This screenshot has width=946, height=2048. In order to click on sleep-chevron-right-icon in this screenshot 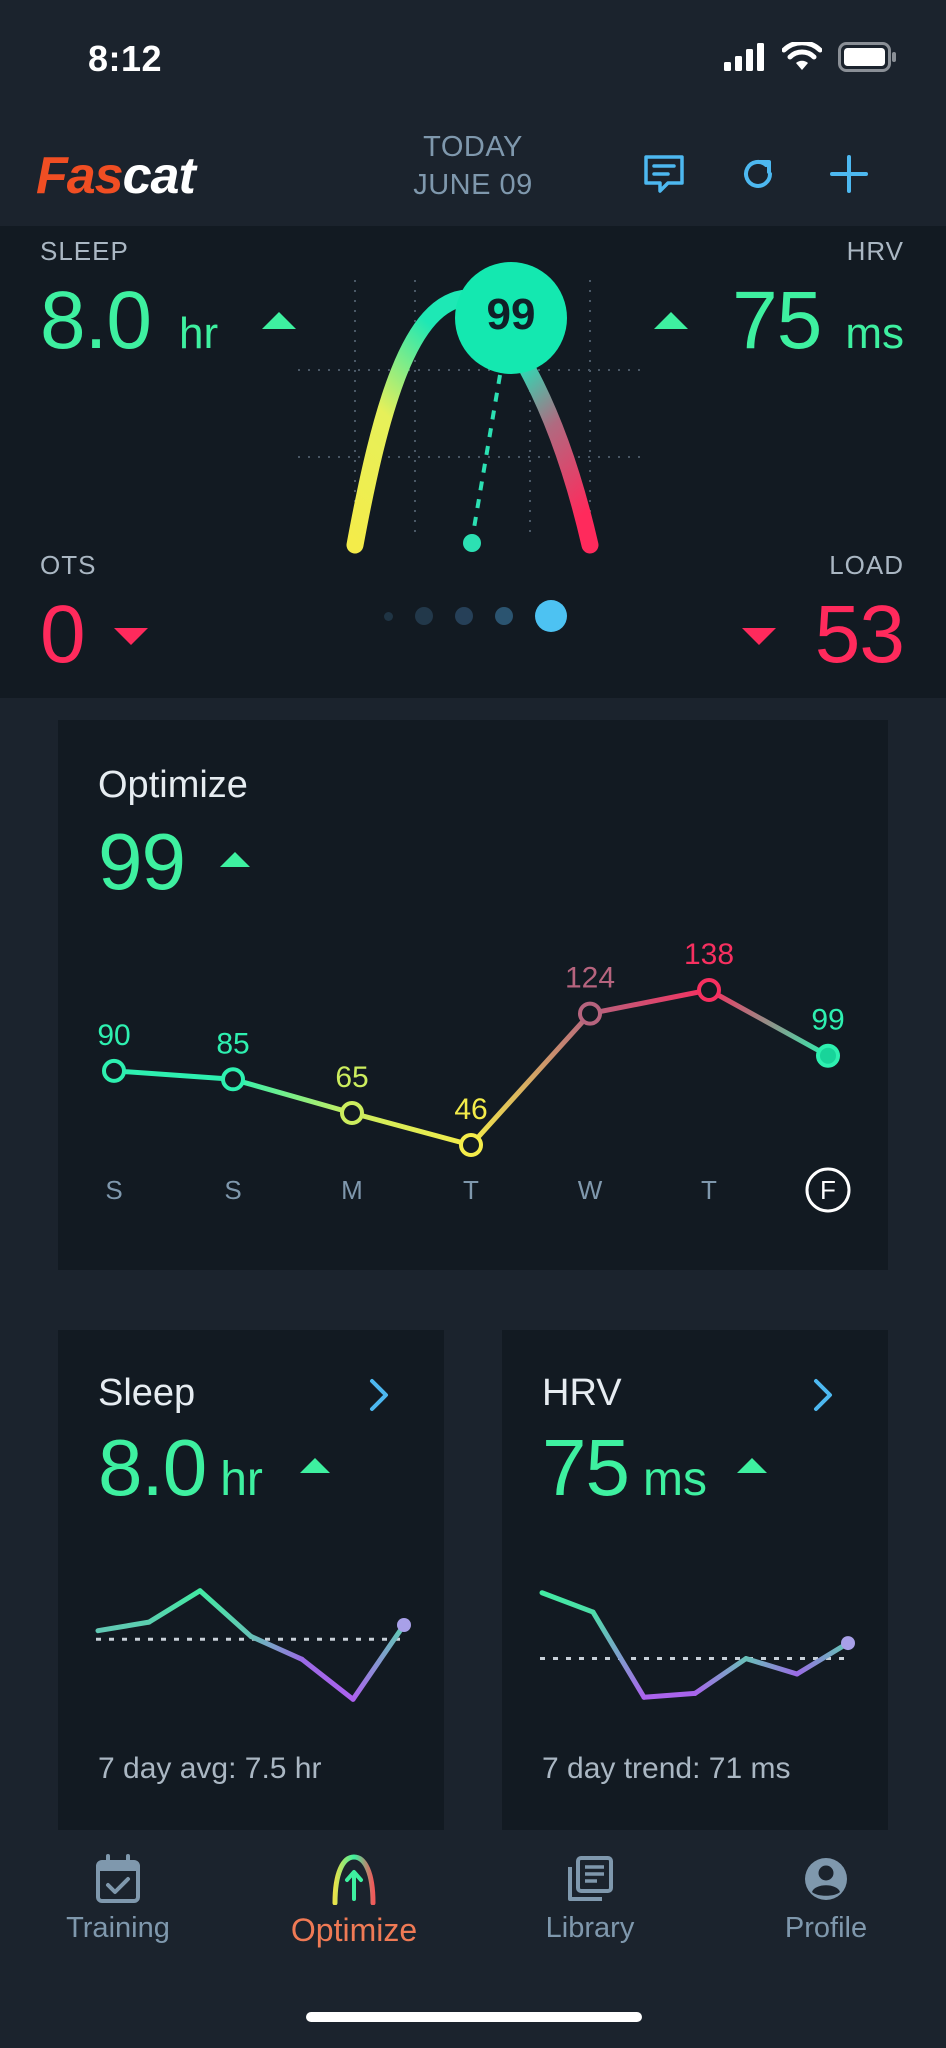, I will do `click(379, 1395)`.